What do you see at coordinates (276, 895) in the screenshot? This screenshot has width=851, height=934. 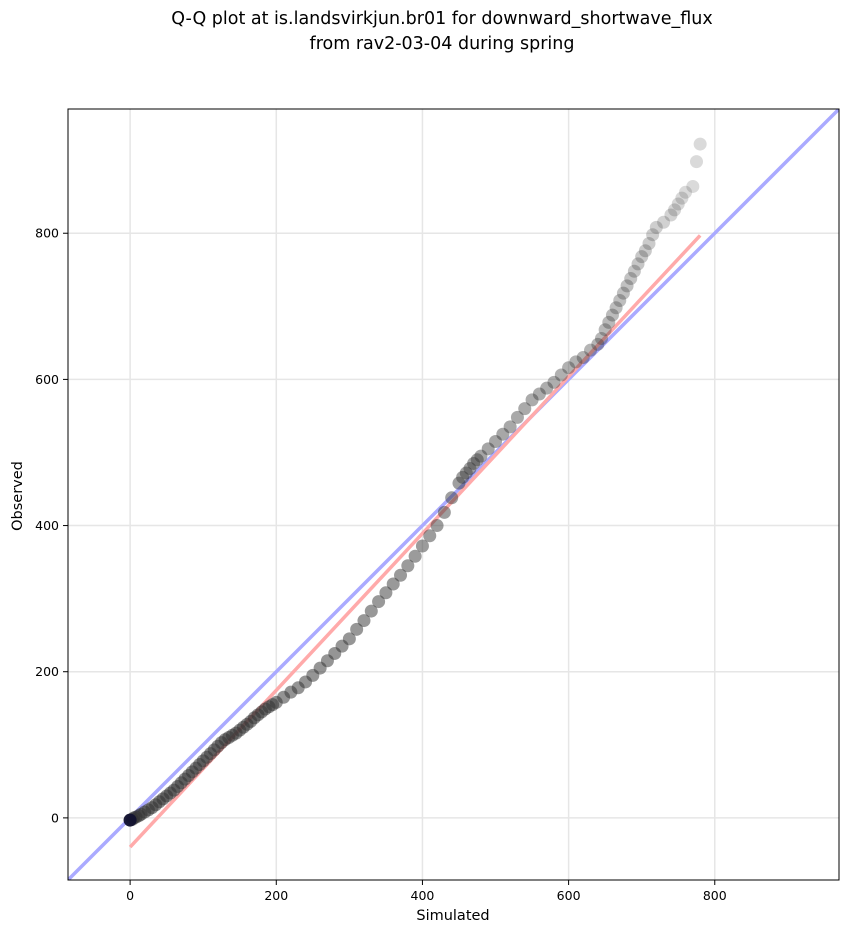 I see `x-tick-label-200: 200` at bounding box center [276, 895].